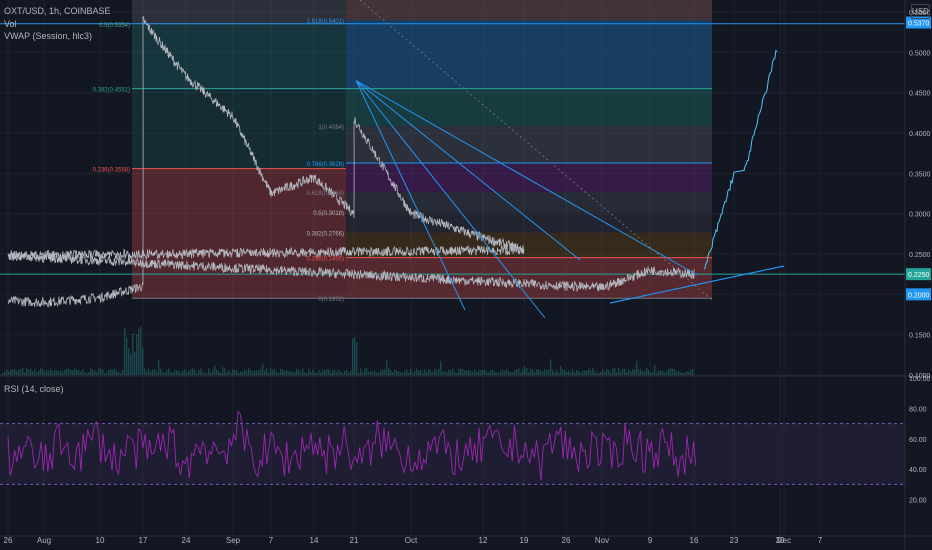 This screenshot has height=550, width=932. What do you see at coordinates (271, 540) in the screenshot?
I see `time-tick-label: 7` at bounding box center [271, 540].